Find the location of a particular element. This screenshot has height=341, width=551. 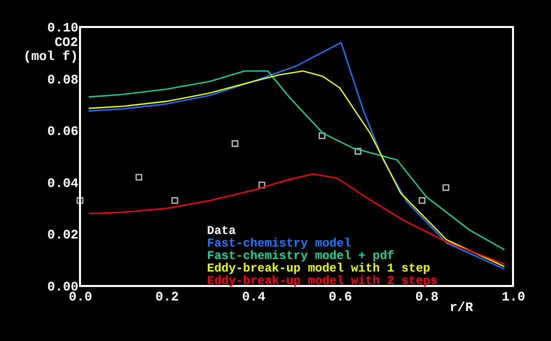

y-tick-label: 0.06 is located at coordinates (63, 132).